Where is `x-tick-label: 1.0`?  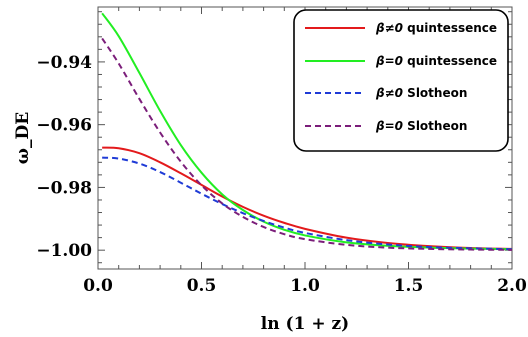 x-tick-label: 1.0 is located at coordinates (305, 286).